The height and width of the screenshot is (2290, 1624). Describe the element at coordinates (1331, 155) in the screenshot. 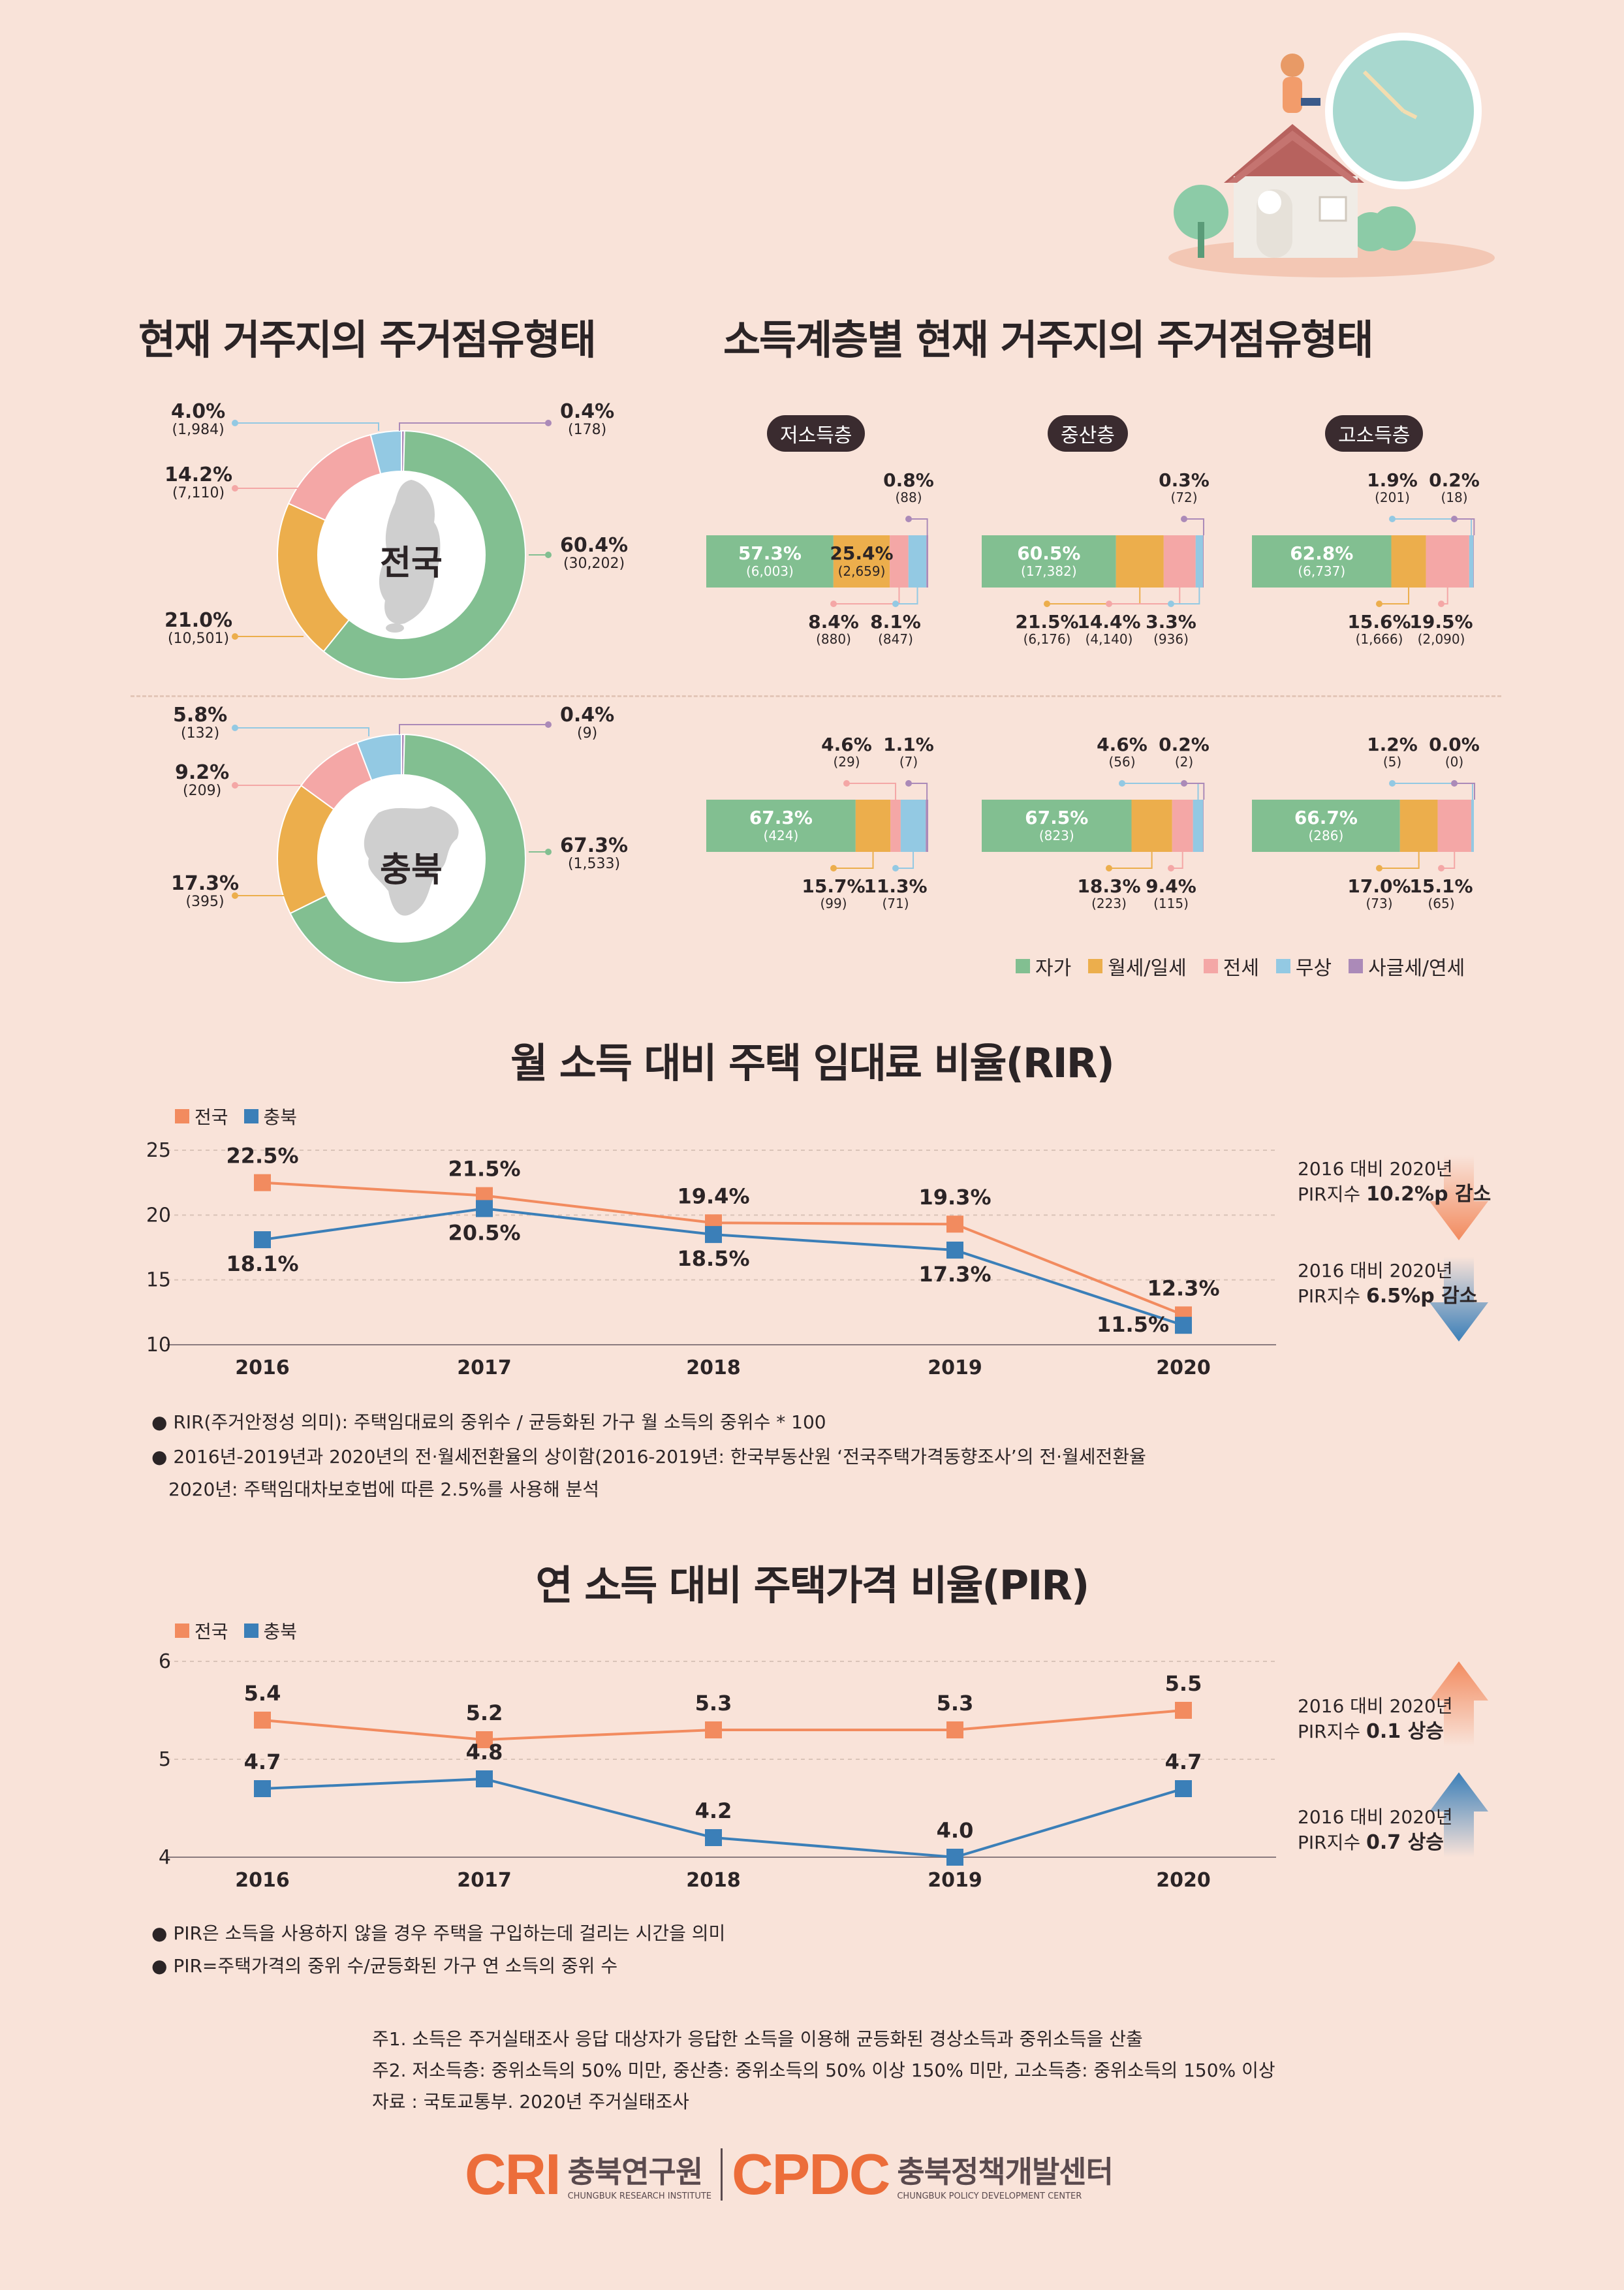

I see `house-illustration` at that location.